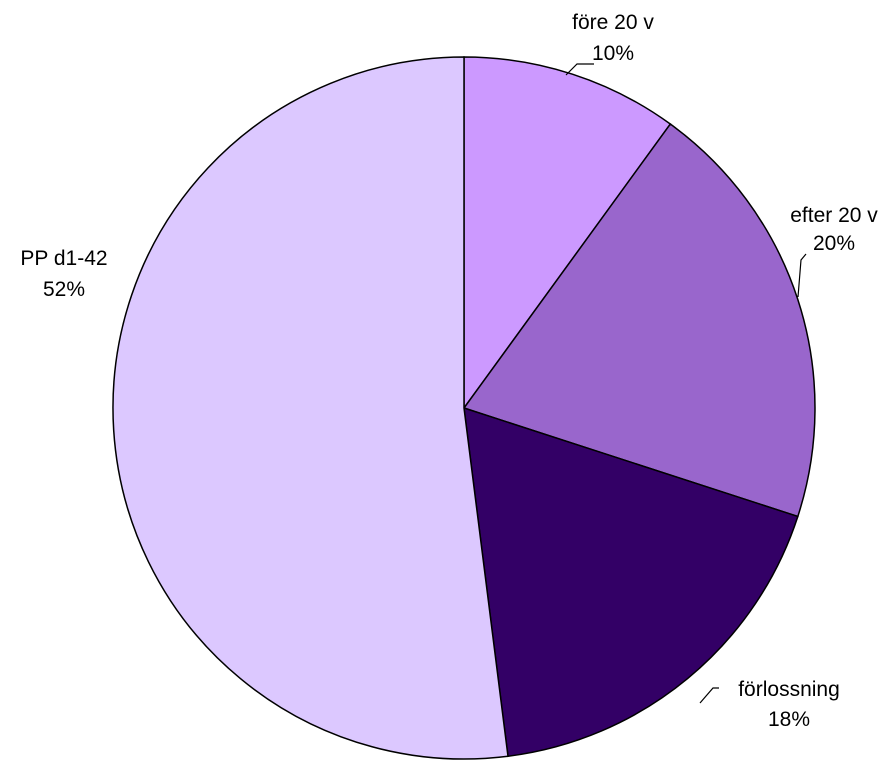 This screenshot has height=764, width=894. Describe the element at coordinates (64, 289) in the screenshot. I see `slice-percent-pp-d1-42: 52%` at that location.